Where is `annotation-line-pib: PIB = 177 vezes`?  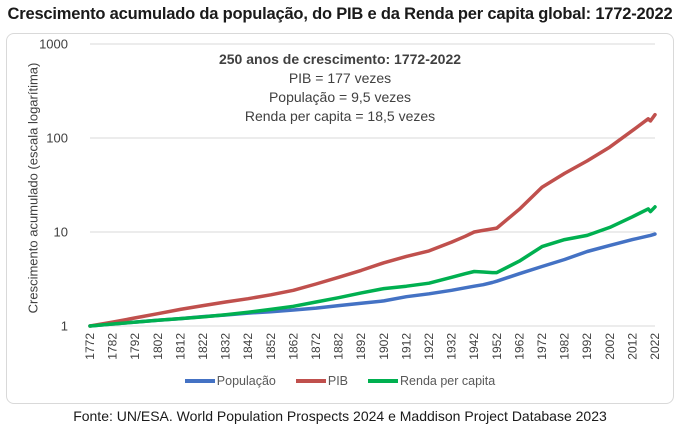 annotation-line-pib: PIB = 177 vezes is located at coordinates (340, 78).